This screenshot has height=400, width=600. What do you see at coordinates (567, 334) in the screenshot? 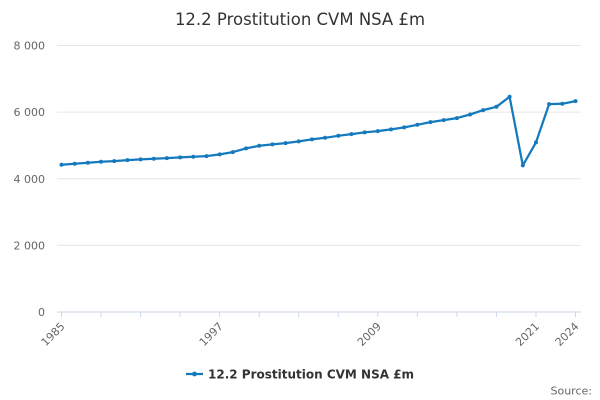
I see `x-axis-tick-label: 2024` at bounding box center [567, 334].